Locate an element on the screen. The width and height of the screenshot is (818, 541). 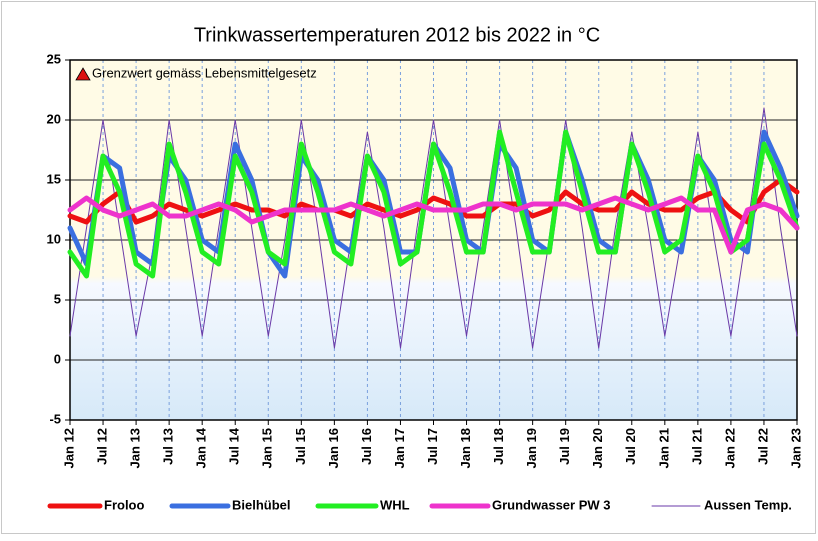
legend-label: WHL is located at coordinates (395, 504).